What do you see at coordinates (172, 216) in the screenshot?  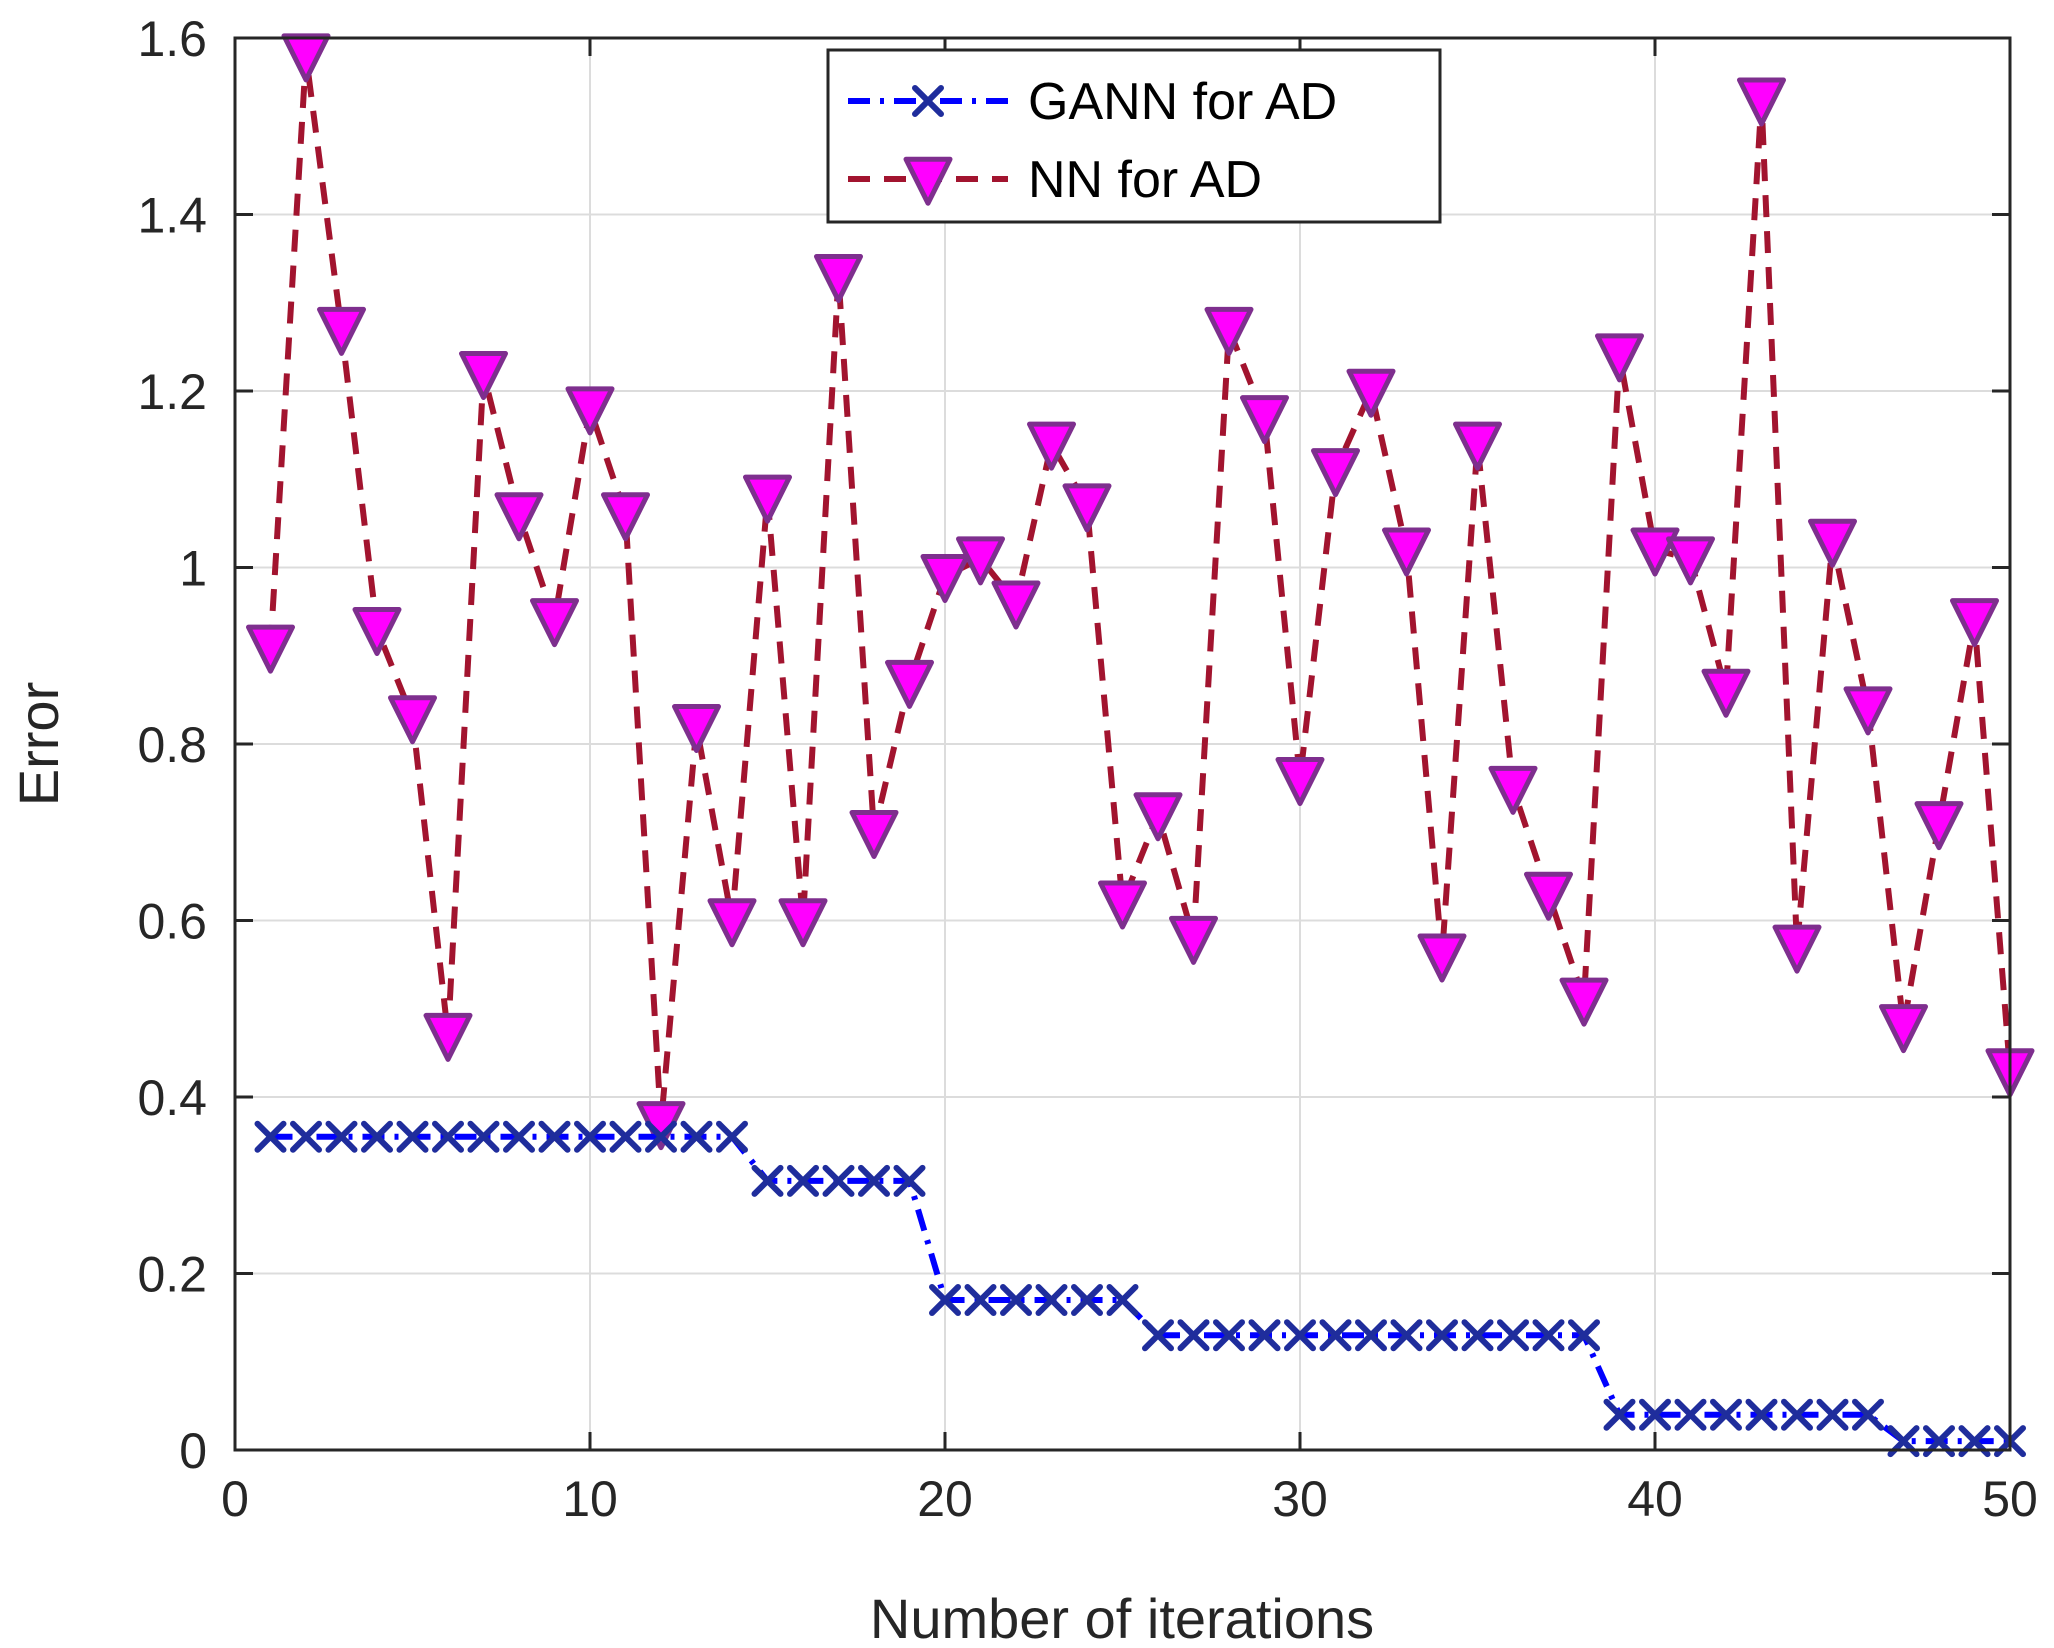 I see `y-tick-label: 1.4` at bounding box center [172, 216].